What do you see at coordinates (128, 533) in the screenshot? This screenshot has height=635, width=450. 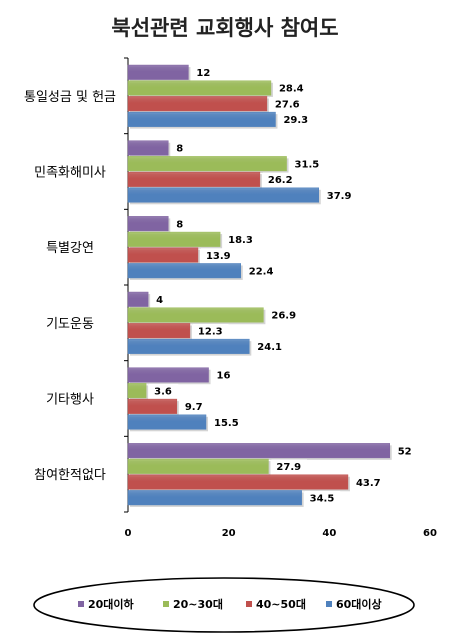 I see `x-tick-label: 0` at bounding box center [128, 533].